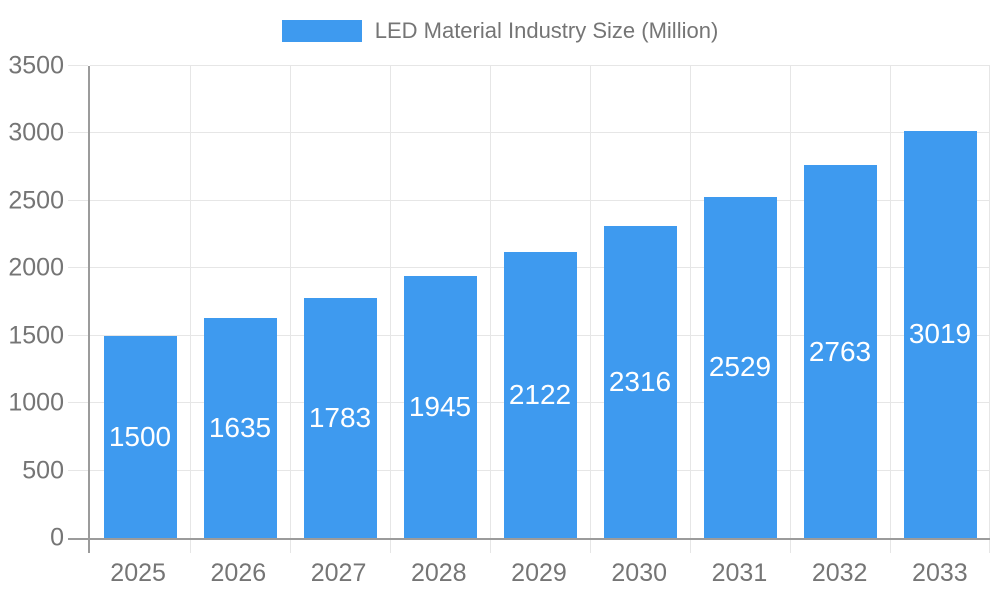  I want to click on bar-value-label: 2316, so click(640, 381).